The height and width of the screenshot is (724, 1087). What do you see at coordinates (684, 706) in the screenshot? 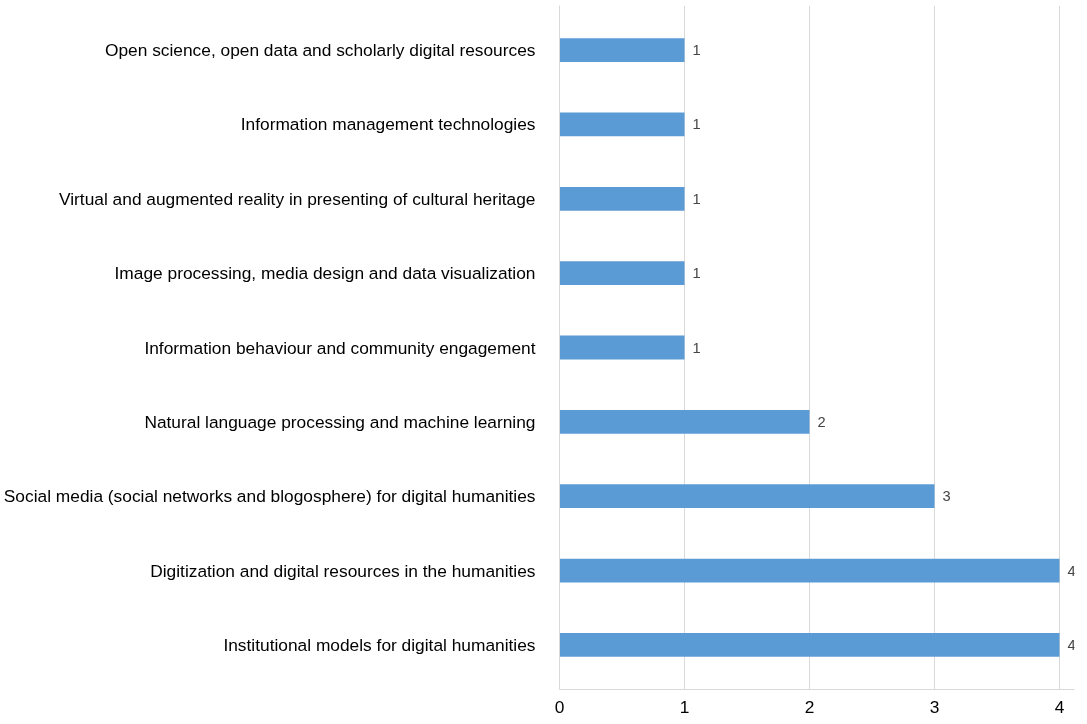
I see `x-tick-label: 1` at bounding box center [684, 706].